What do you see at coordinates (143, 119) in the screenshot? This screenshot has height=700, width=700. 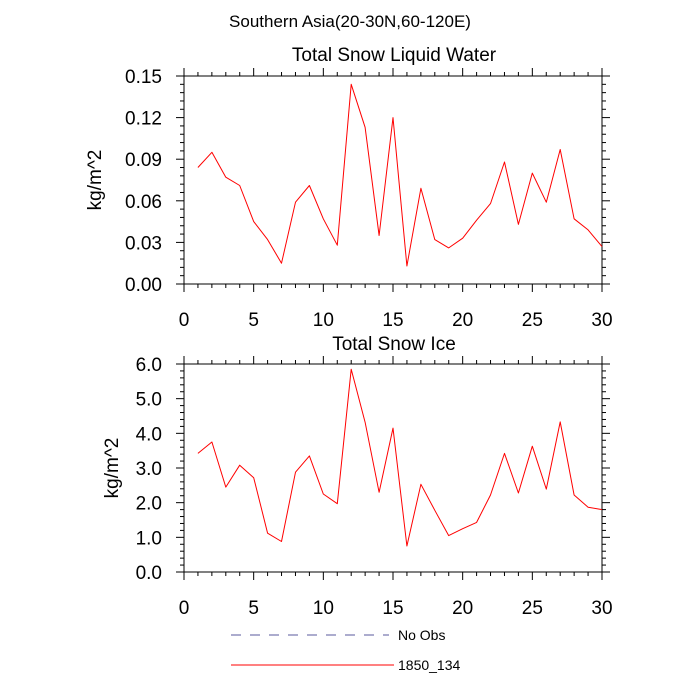 I see `y-tick-label: 0.12` at bounding box center [143, 119].